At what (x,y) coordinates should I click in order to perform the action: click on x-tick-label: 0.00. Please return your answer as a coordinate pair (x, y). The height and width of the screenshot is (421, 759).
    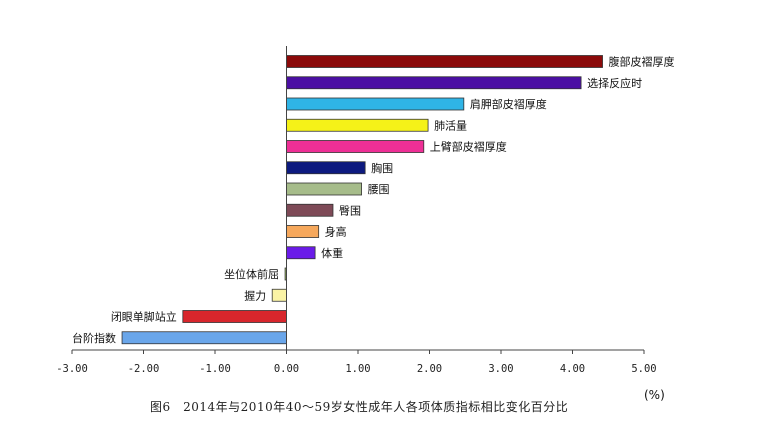
    Looking at the image, I should click on (286, 369).